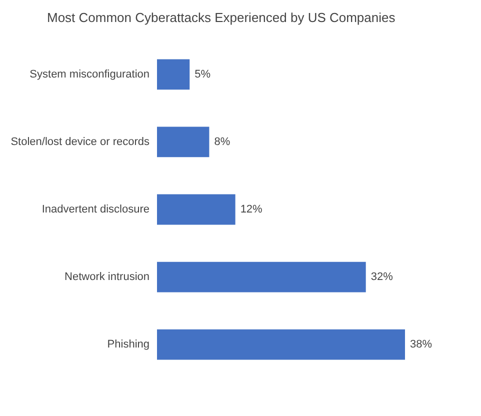  I want to click on y-tick-label: Stolen/lost device or records, so click(80, 142).